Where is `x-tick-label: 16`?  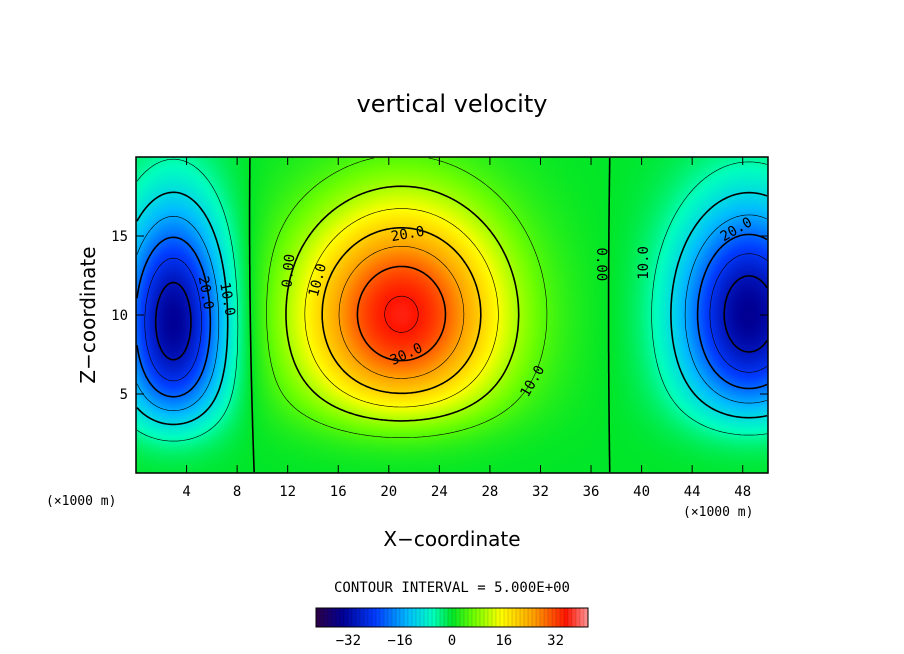 x-tick-label: 16 is located at coordinates (338, 492).